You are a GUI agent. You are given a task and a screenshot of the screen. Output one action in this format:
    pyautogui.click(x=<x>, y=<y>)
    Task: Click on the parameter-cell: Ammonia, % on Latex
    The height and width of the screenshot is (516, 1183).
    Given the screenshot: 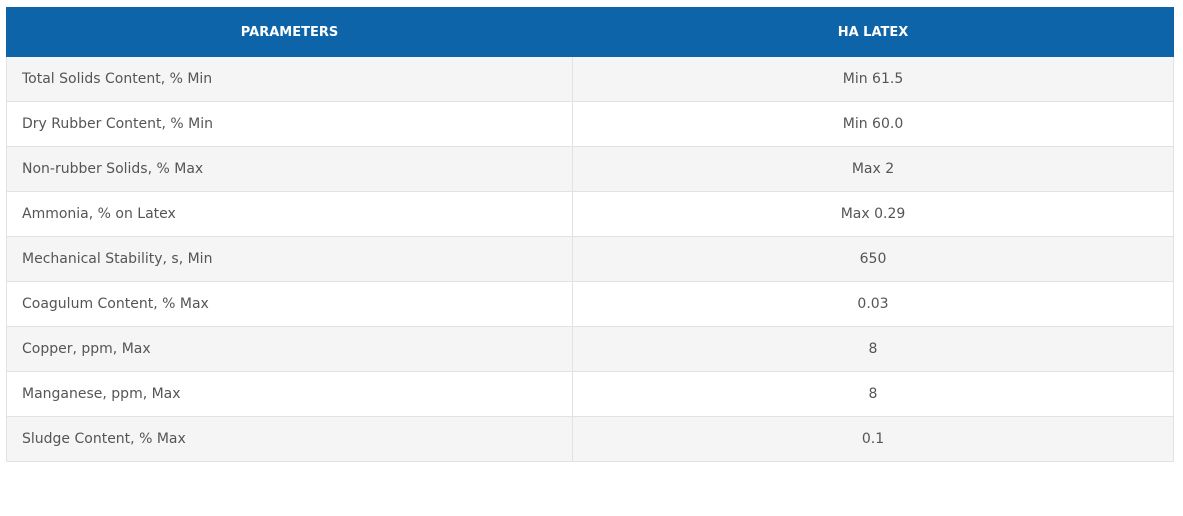 What is the action you would take?
    pyautogui.click(x=289, y=214)
    